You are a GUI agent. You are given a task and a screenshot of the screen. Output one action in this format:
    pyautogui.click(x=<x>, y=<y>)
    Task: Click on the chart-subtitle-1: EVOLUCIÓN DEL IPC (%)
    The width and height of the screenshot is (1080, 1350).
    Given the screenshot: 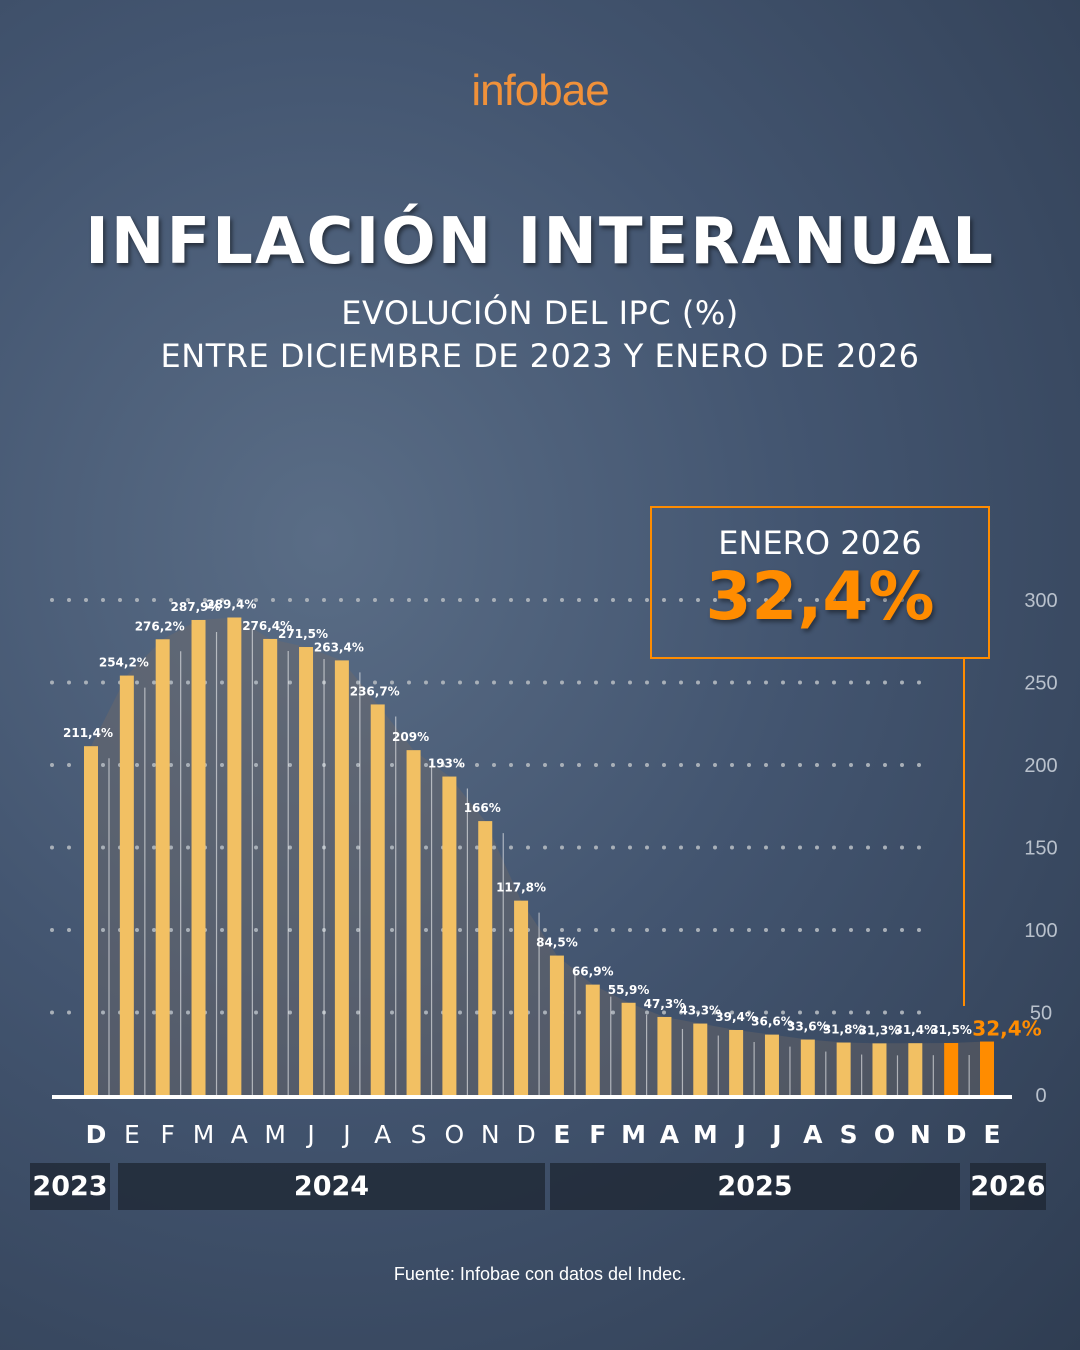 What is the action you would take?
    pyautogui.click(x=540, y=313)
    